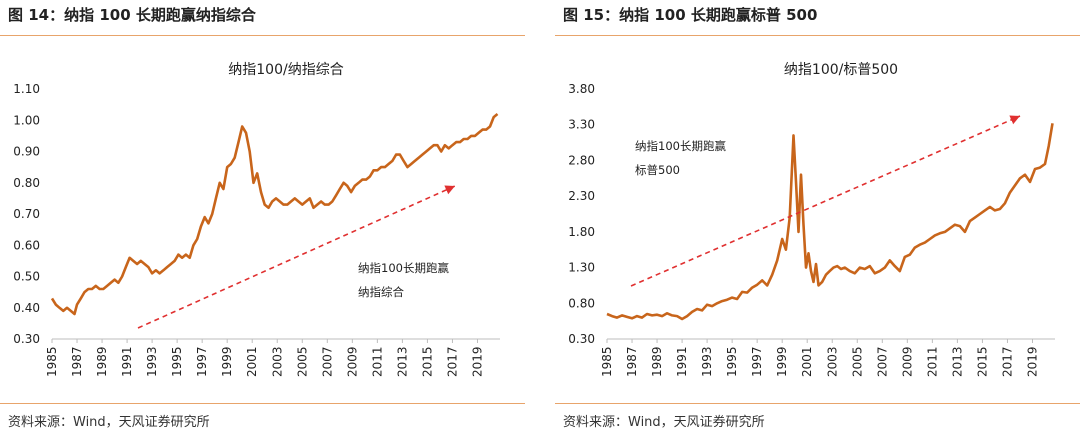 The width and height of the screenshot is (1080, 432). What do you see at coordinates (26, 152) in the screenshot?
I see `y-tick-label: 0.90` at bounding box center [26, 152].